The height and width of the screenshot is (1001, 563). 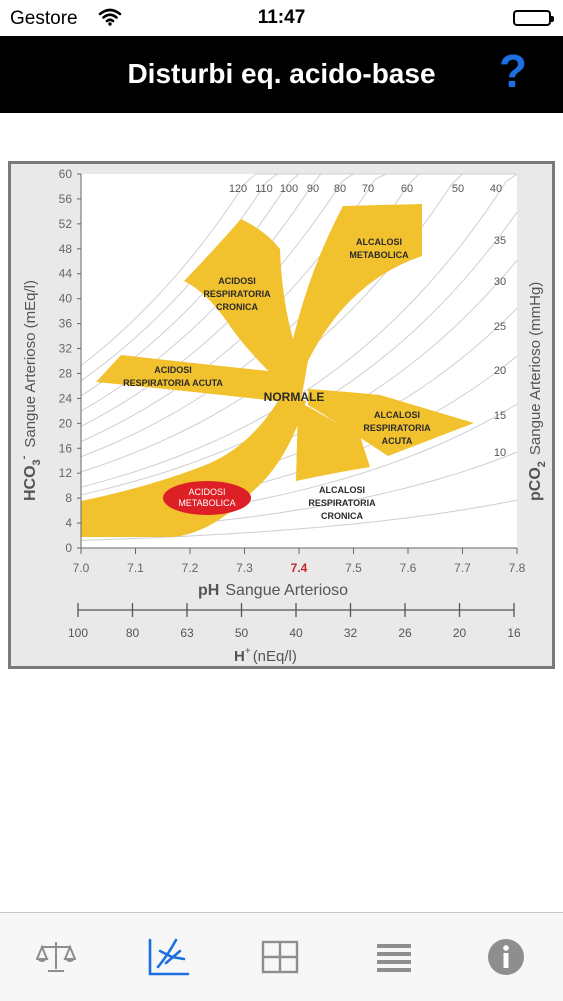 What do you see at coordinates (135, 568) in the screenshot?
I see `ph-tick-label: 7.1` at bounding box center [135, 568].